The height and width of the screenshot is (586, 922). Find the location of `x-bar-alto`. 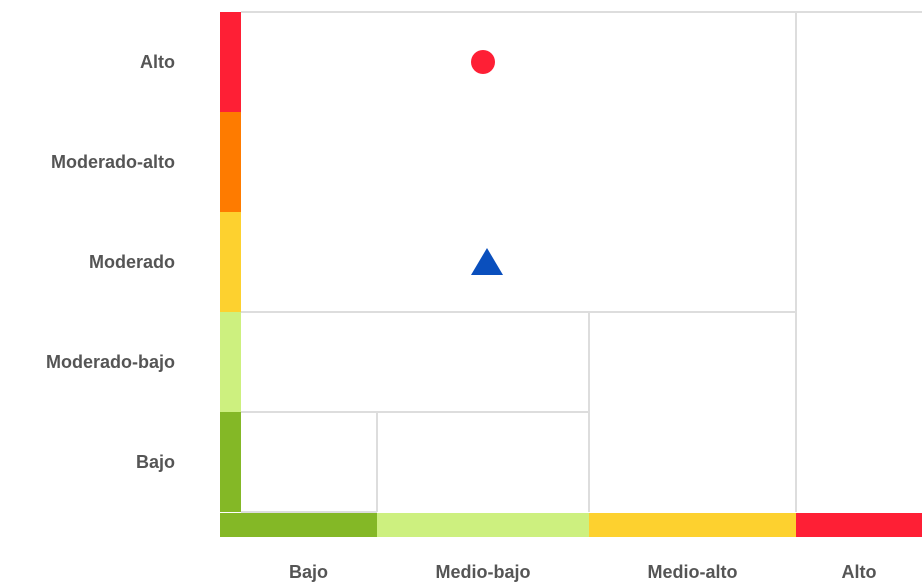

x-bar-alto is located at coordinates (859, 525).